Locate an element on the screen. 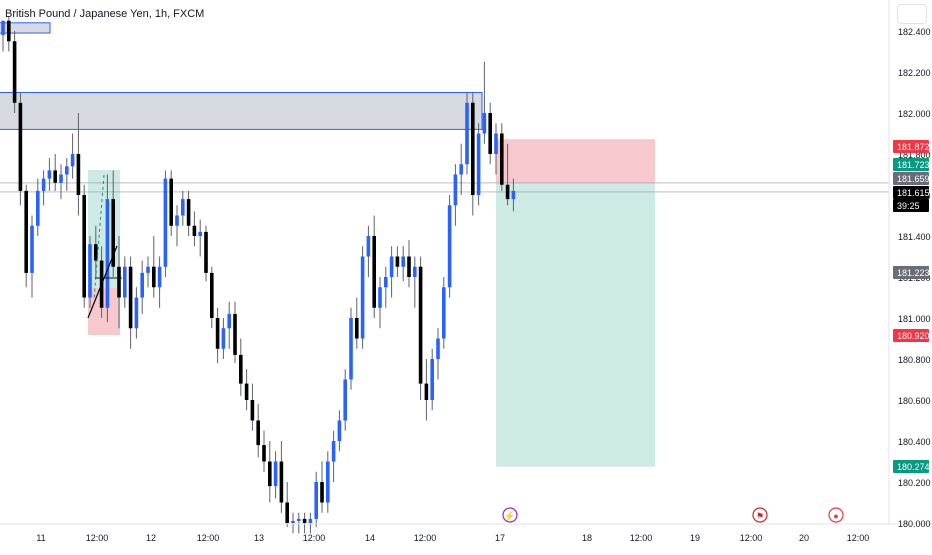 The image size is (932, 555). svg-text: 180.274 is located at coordinates (913, 467).